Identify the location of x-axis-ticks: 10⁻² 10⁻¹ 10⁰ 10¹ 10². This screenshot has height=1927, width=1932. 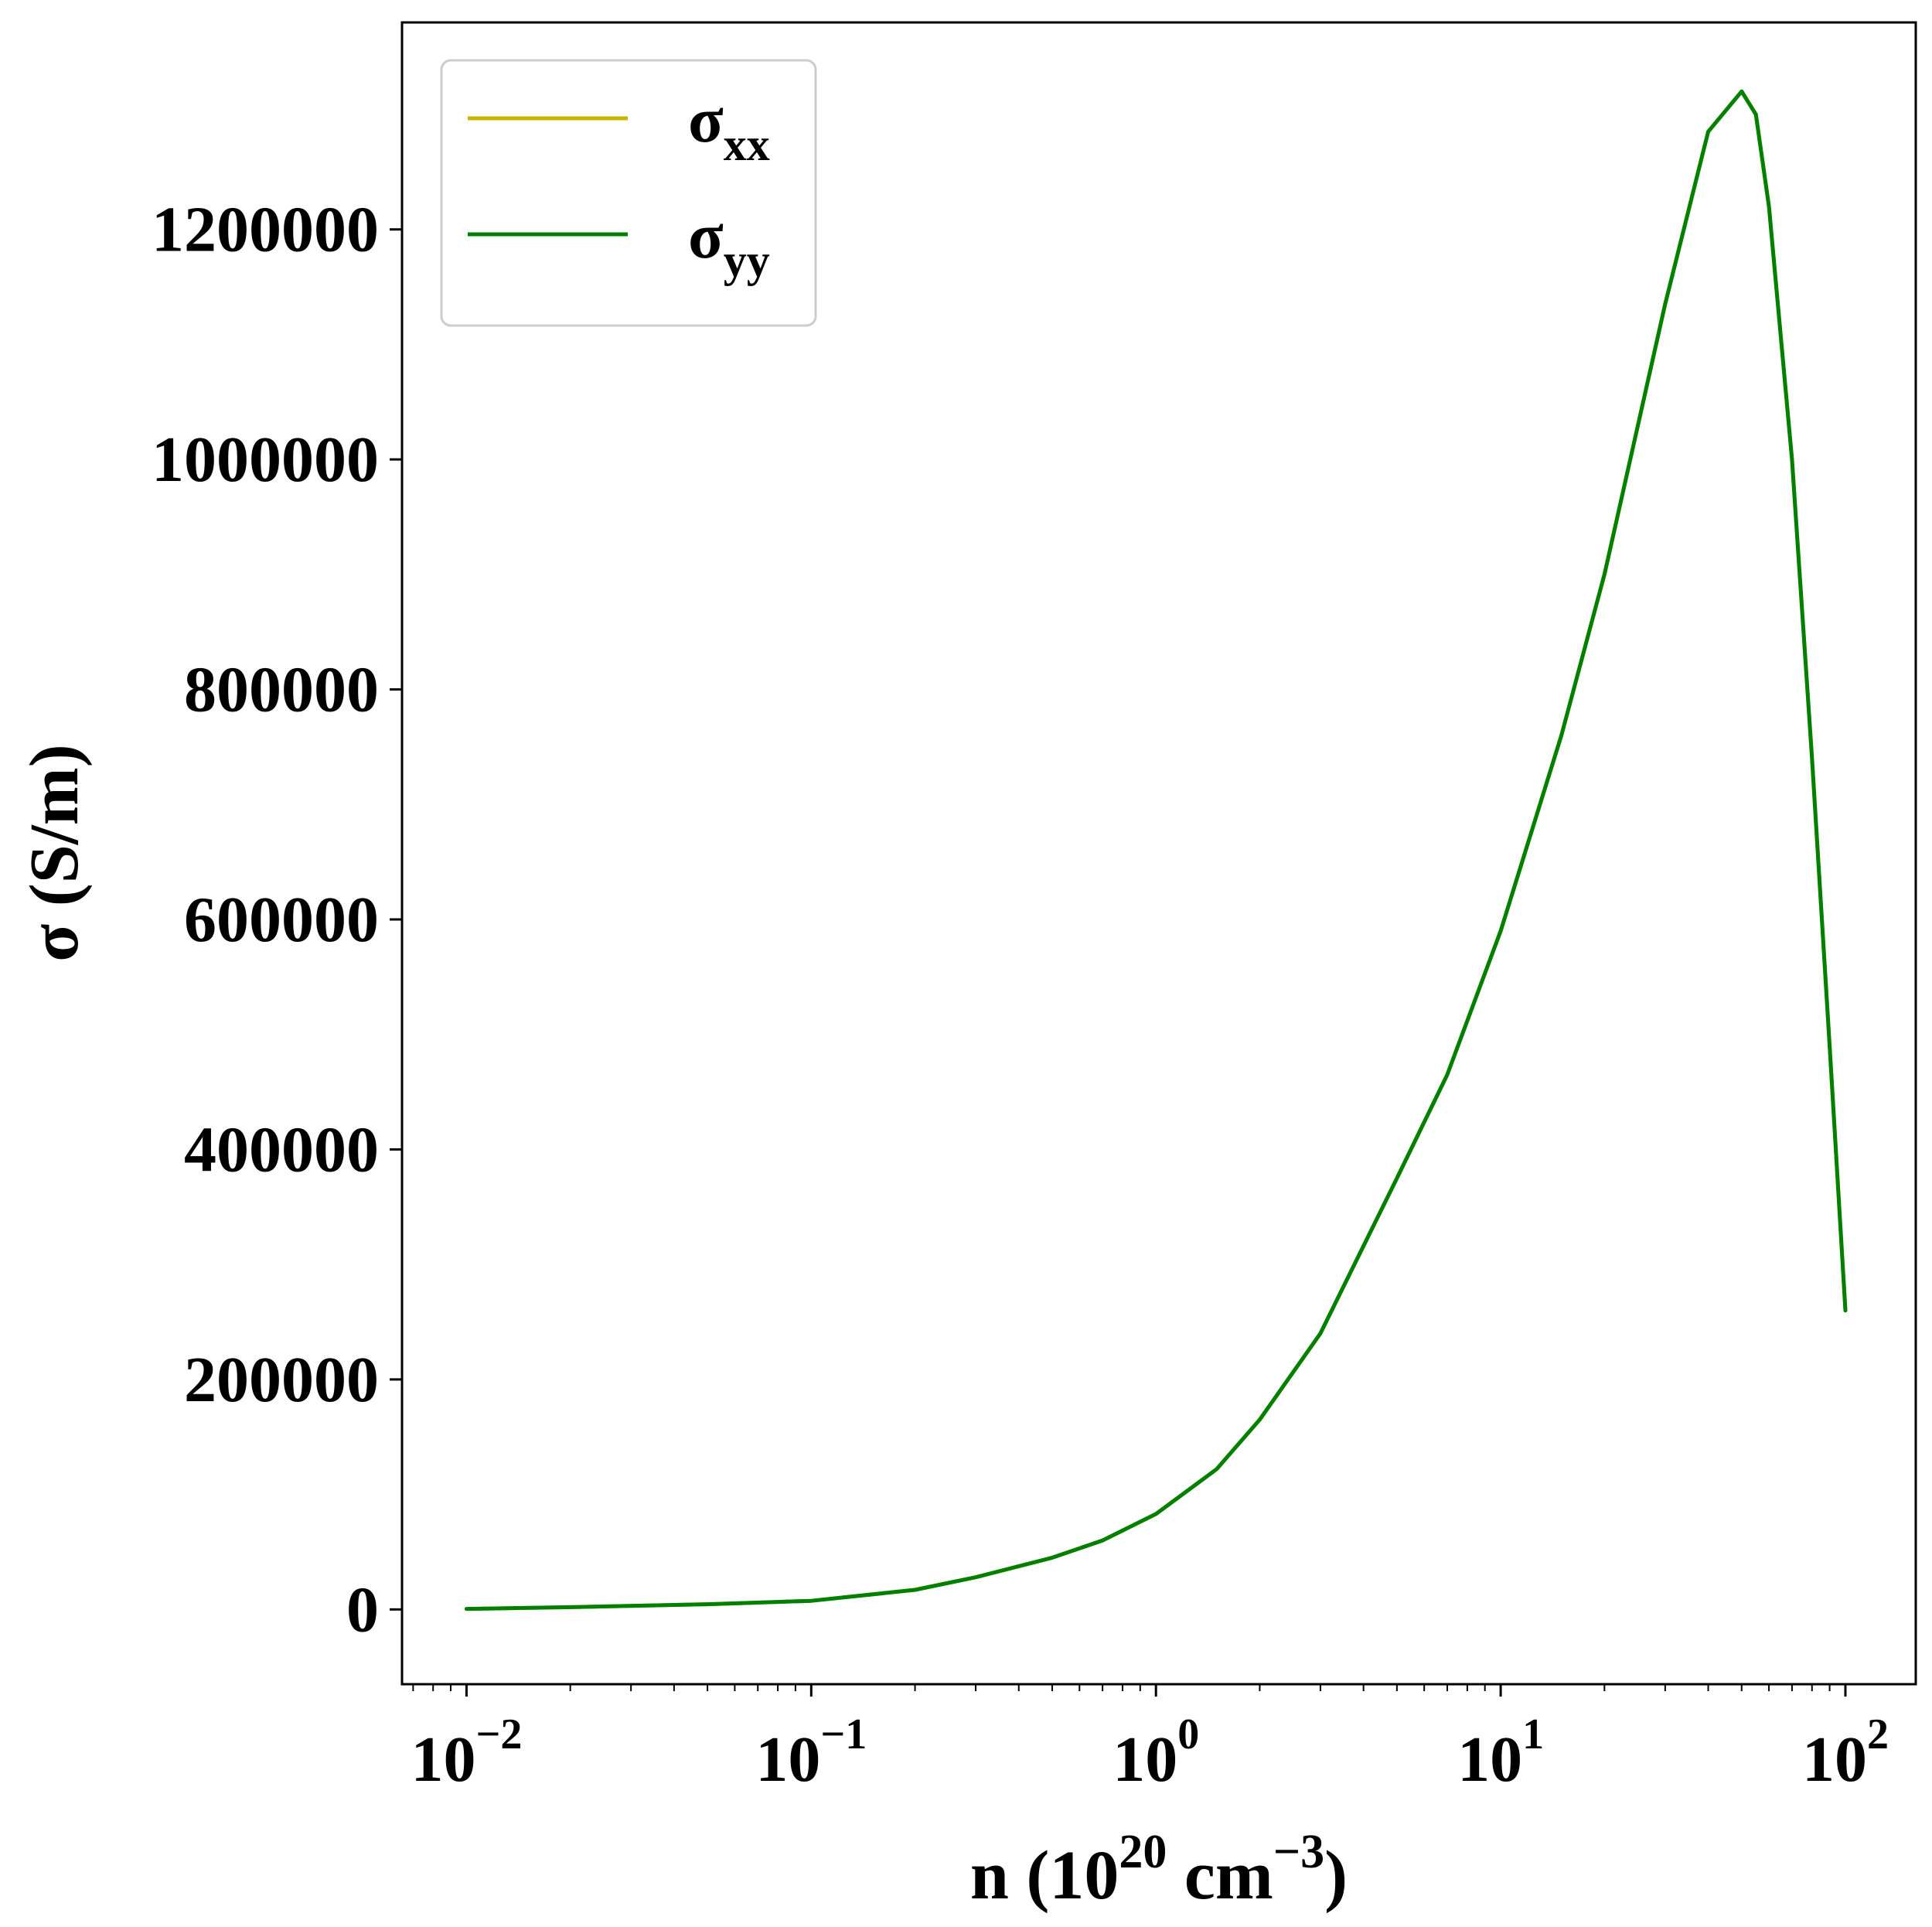
(1150, 1740).